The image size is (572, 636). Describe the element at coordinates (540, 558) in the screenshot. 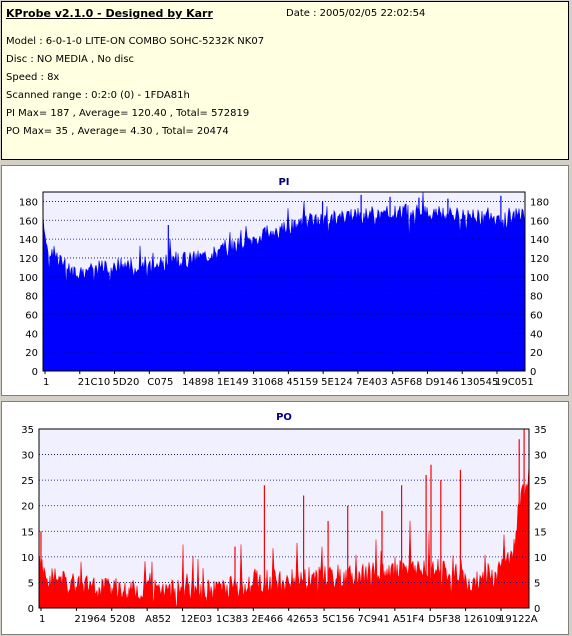

I see `po-ytick-right: 10` at that location.